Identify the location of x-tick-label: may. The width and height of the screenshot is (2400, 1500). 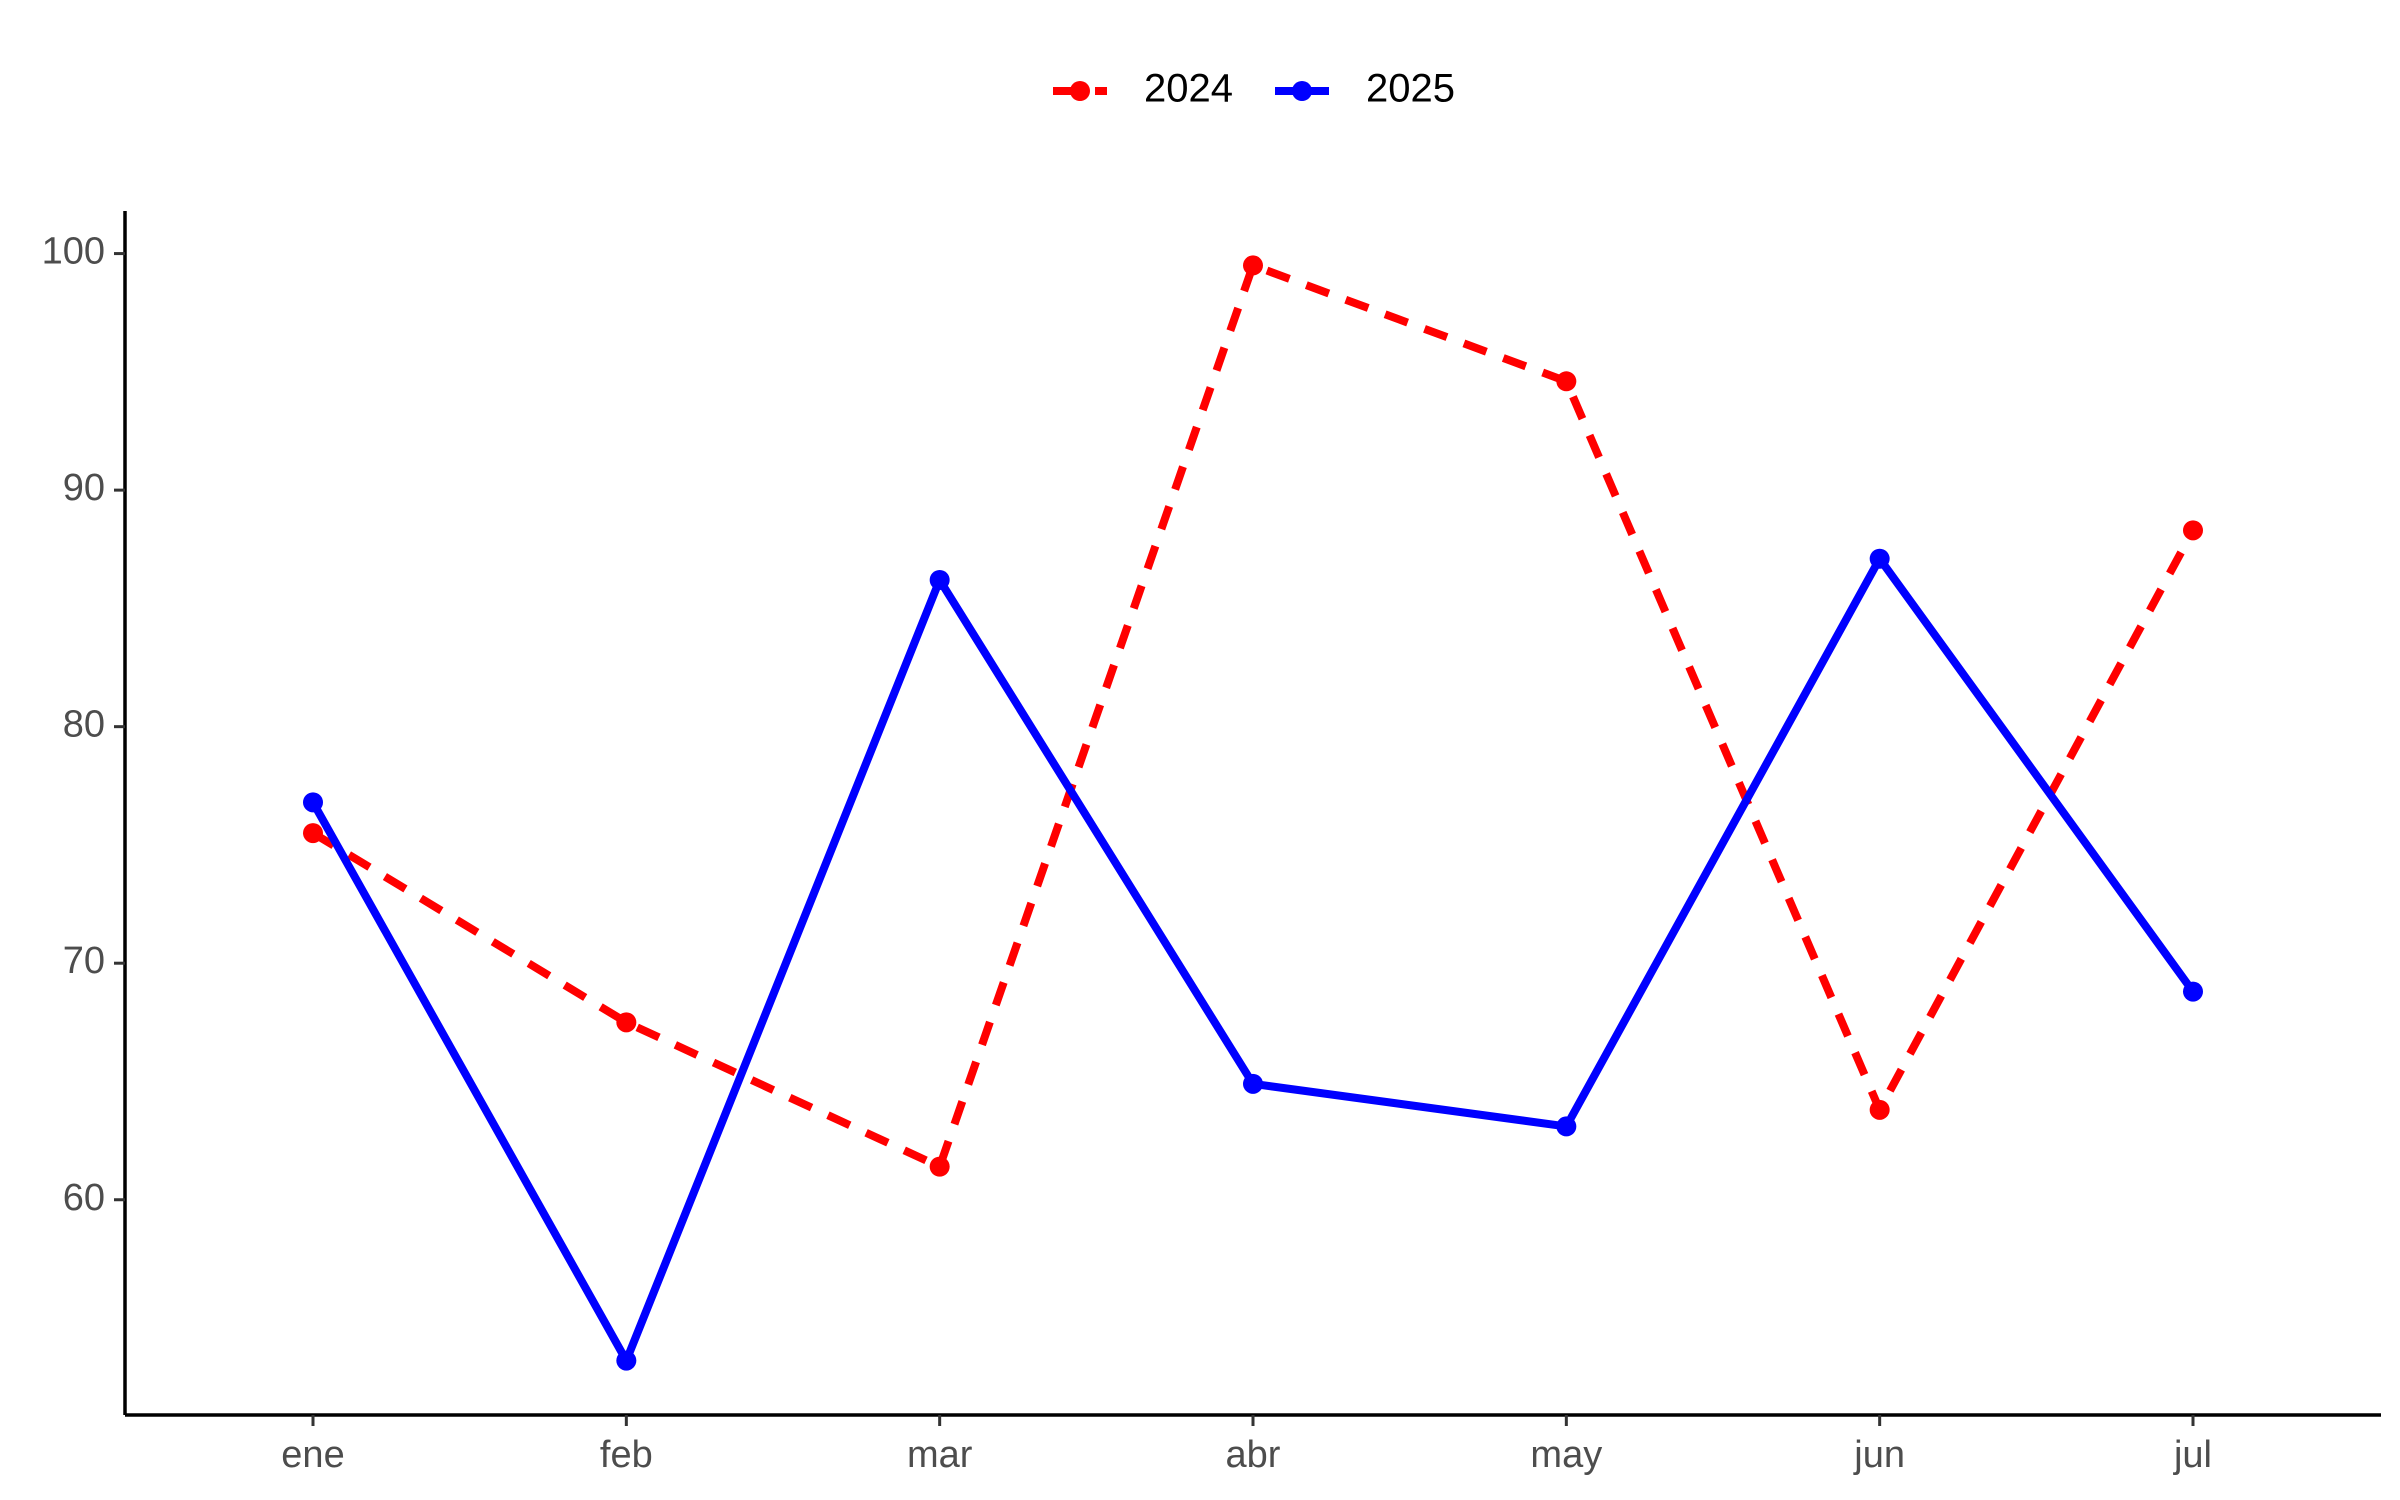
(1566, 1455).